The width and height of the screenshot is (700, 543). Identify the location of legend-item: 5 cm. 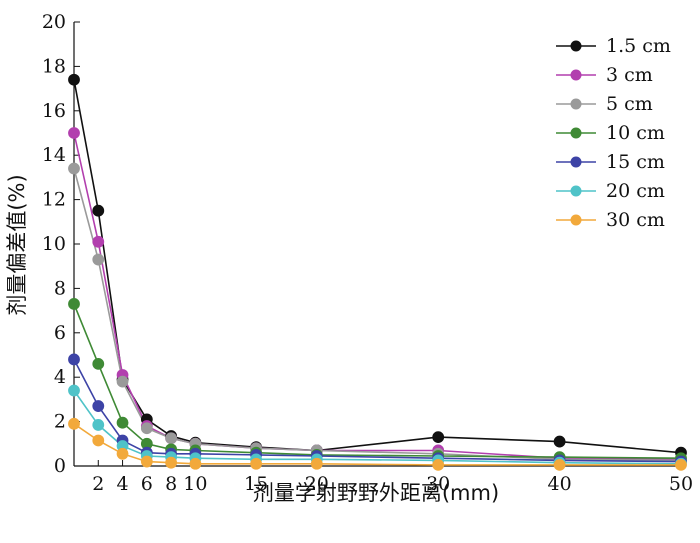
(604, 104).